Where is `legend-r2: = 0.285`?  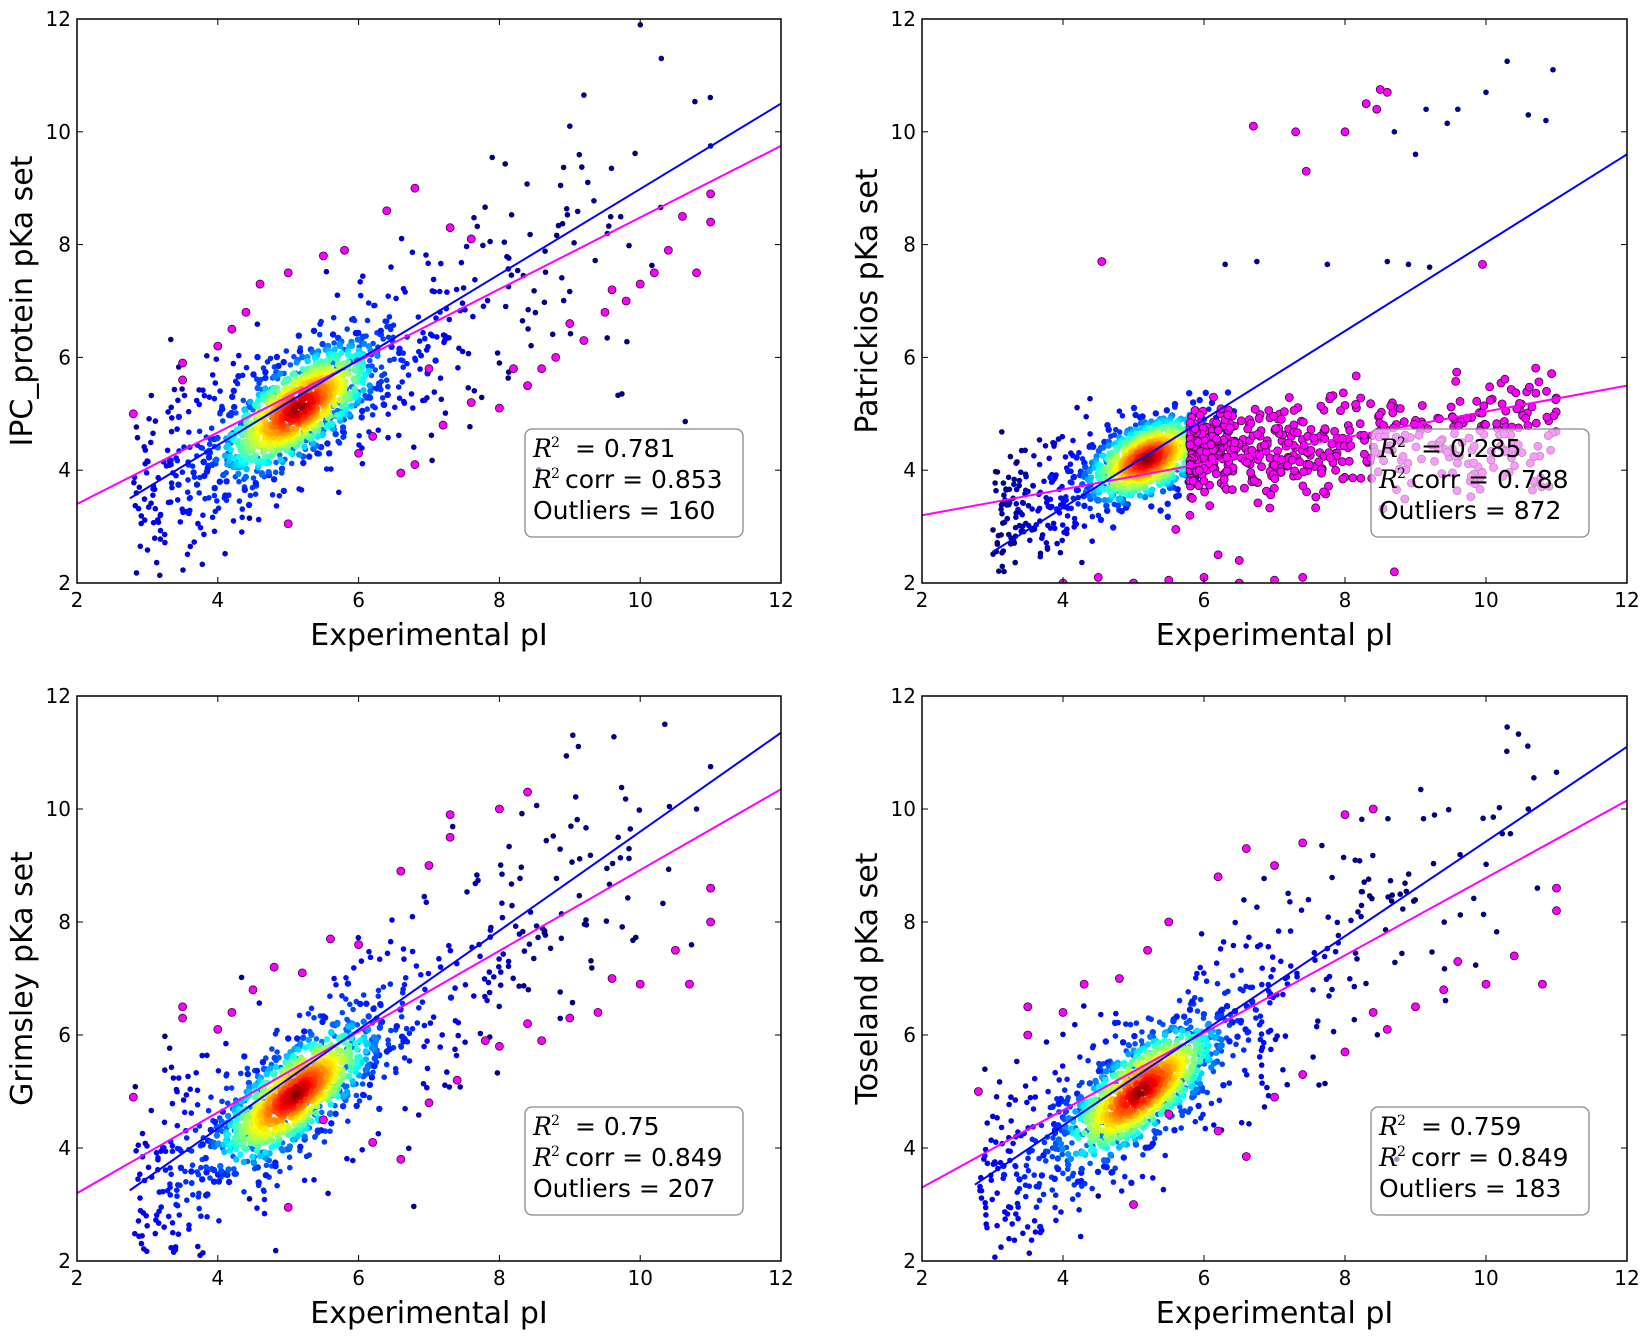 legend-r2: = 0.285 is located at coordinates (1471, 448).